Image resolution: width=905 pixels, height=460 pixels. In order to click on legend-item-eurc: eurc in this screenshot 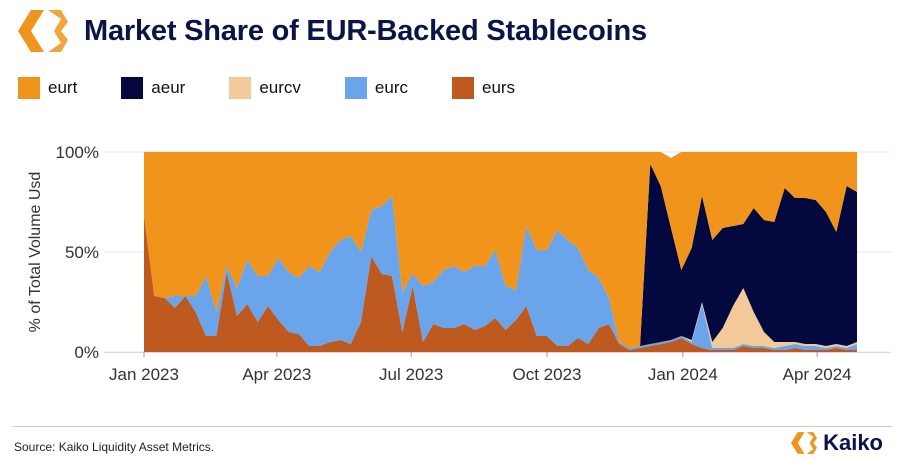, I will do `click(376, 88)`.